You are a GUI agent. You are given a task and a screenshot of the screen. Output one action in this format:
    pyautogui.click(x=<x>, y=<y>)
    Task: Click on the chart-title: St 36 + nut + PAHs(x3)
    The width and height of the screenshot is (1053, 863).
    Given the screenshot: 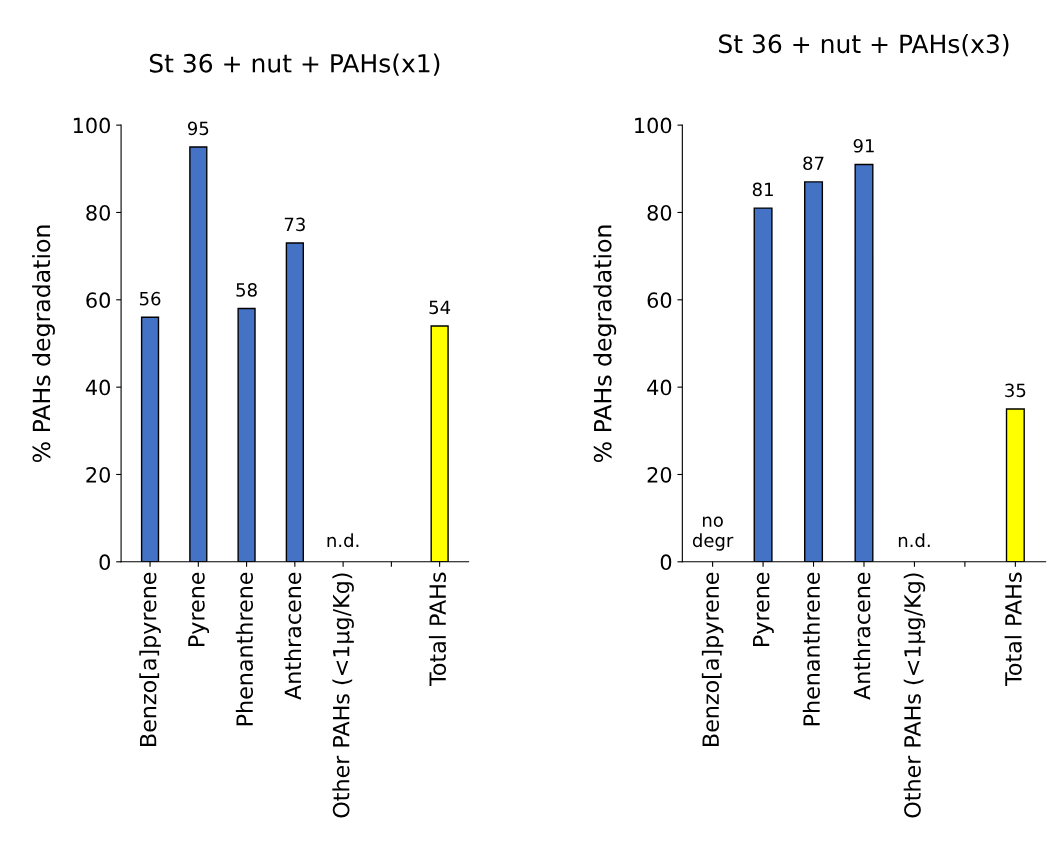 What is the action you would take?
    pyautogui.click(x=864, y=45)
    